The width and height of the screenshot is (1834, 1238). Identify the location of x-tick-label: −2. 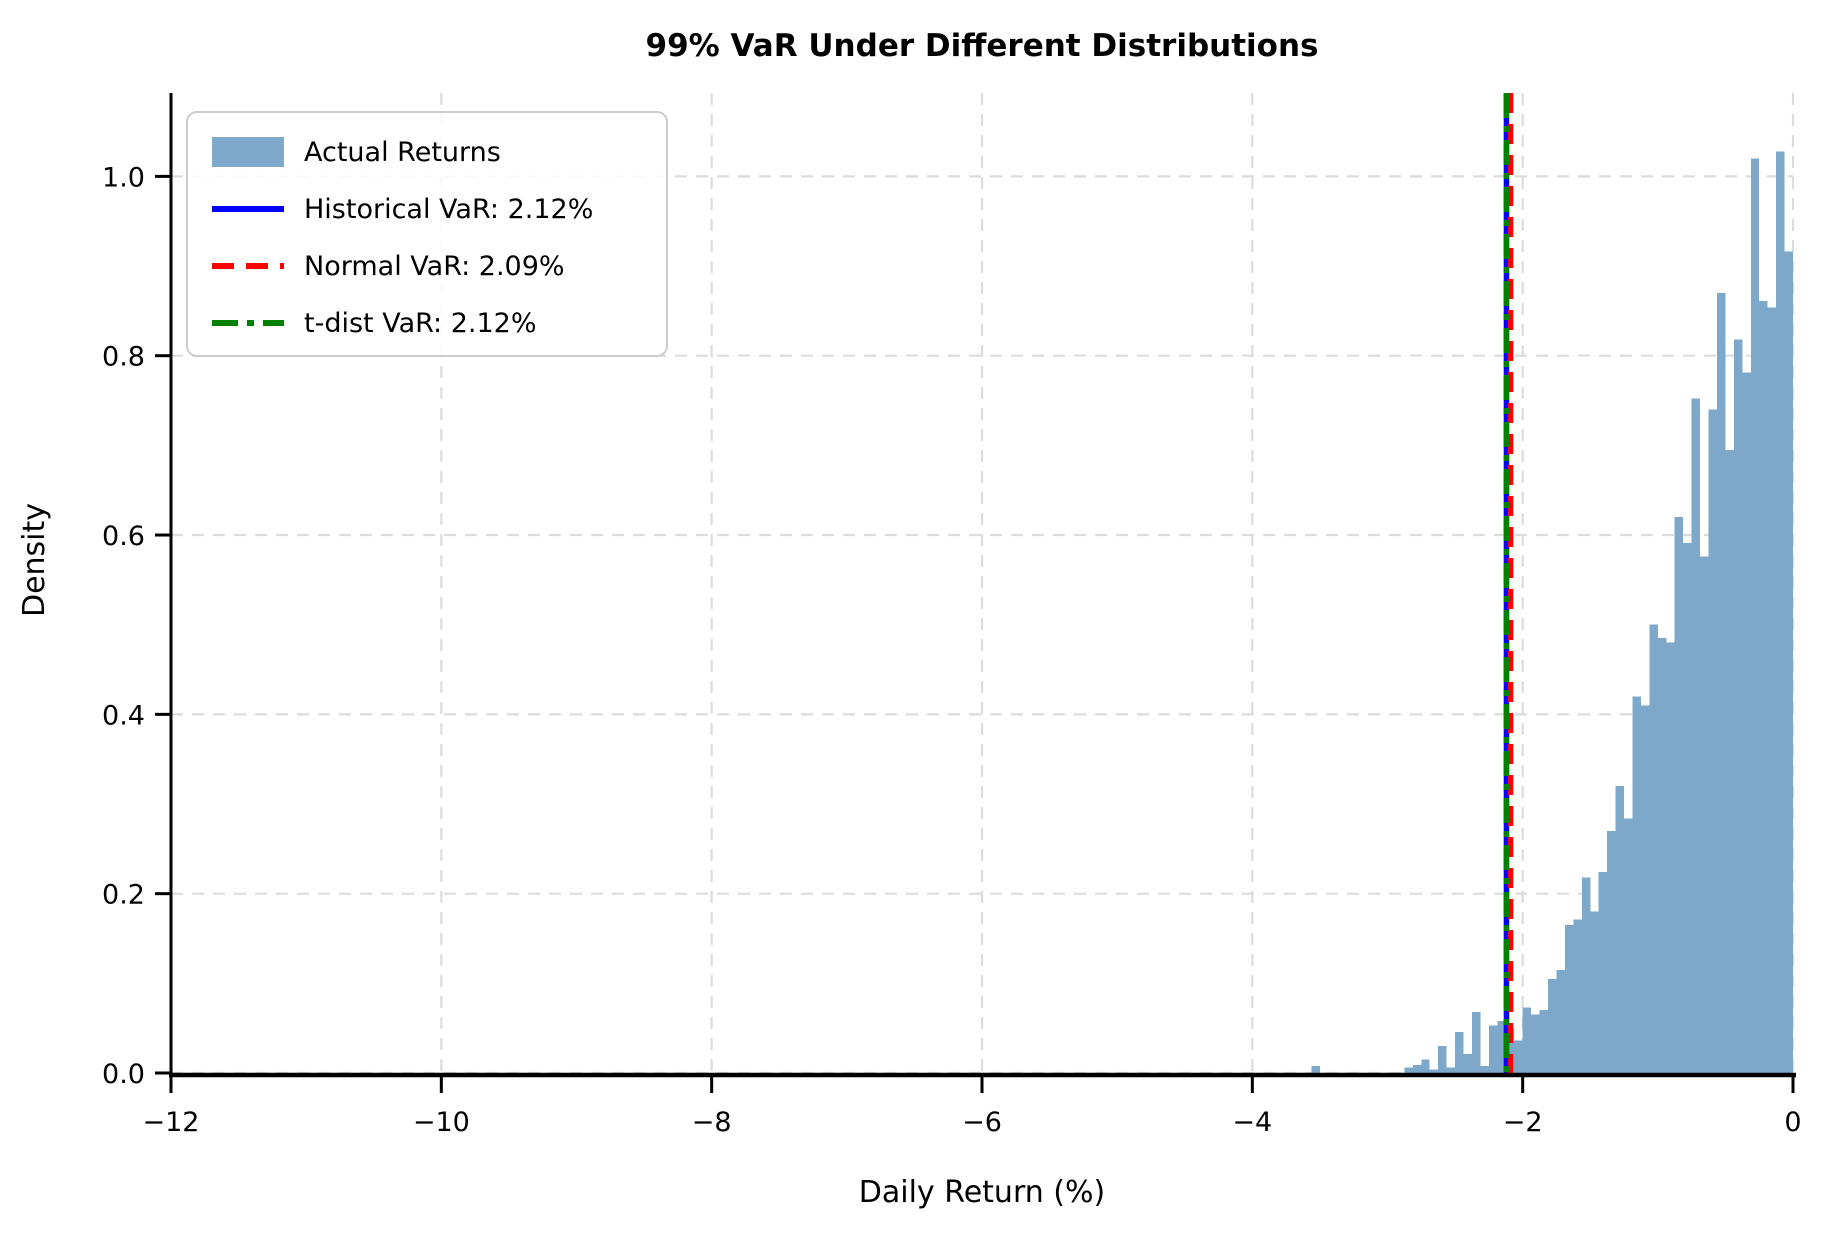
(1523, 1122).